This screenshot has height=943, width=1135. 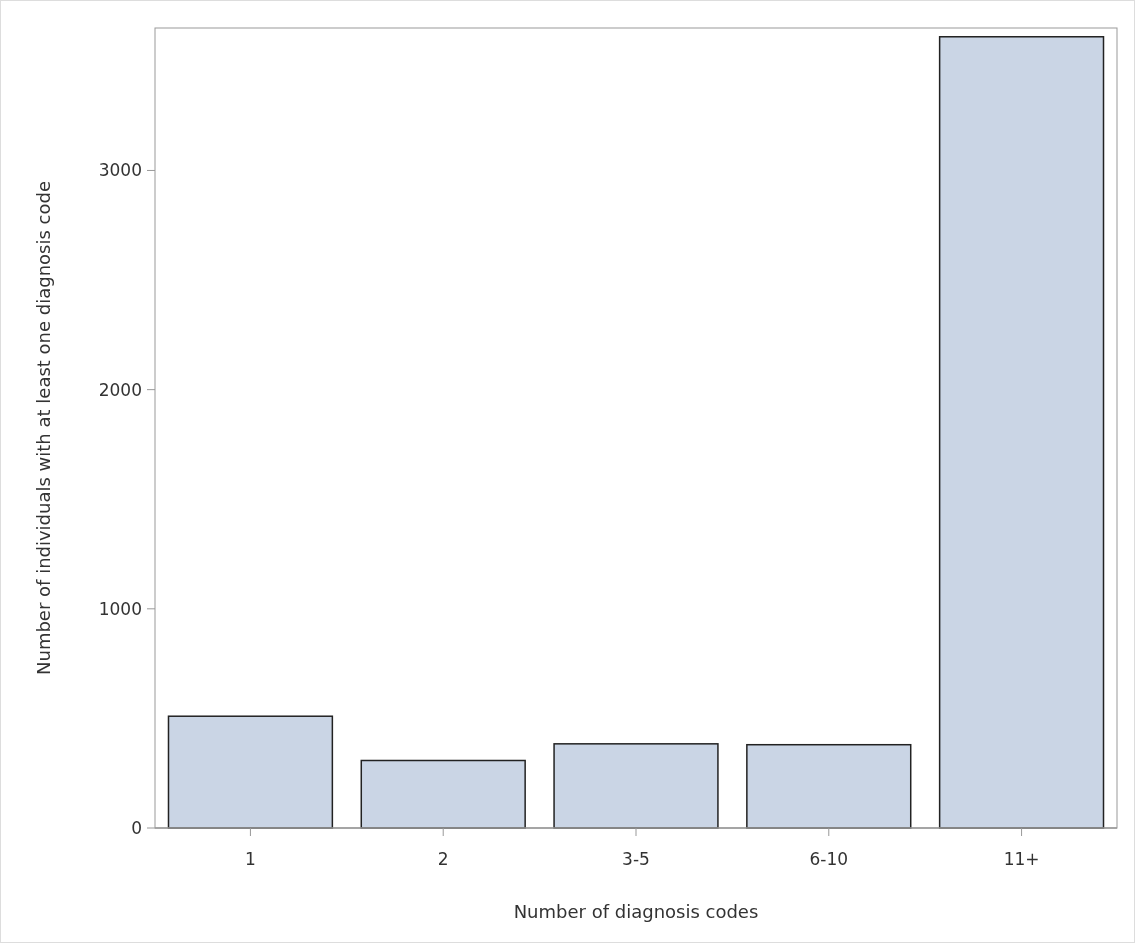 I want to click on x-tick-label: 6-10, so click(x=829, y=859).